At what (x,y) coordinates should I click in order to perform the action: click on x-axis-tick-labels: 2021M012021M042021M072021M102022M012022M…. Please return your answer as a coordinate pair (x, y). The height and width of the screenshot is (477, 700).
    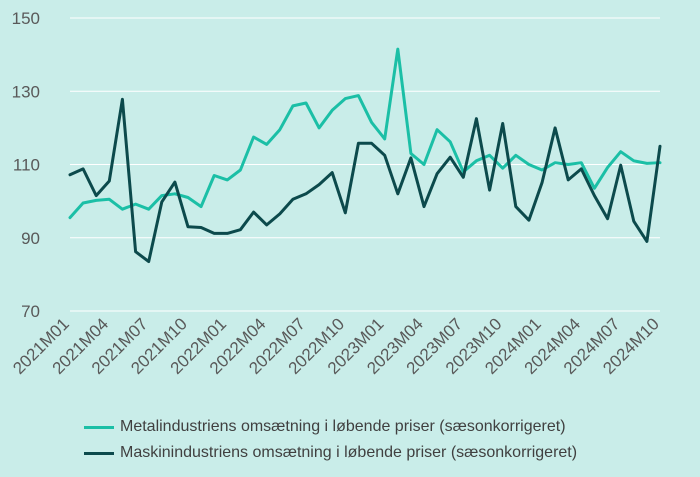
    Looking at the image, I should click on (336, 346).